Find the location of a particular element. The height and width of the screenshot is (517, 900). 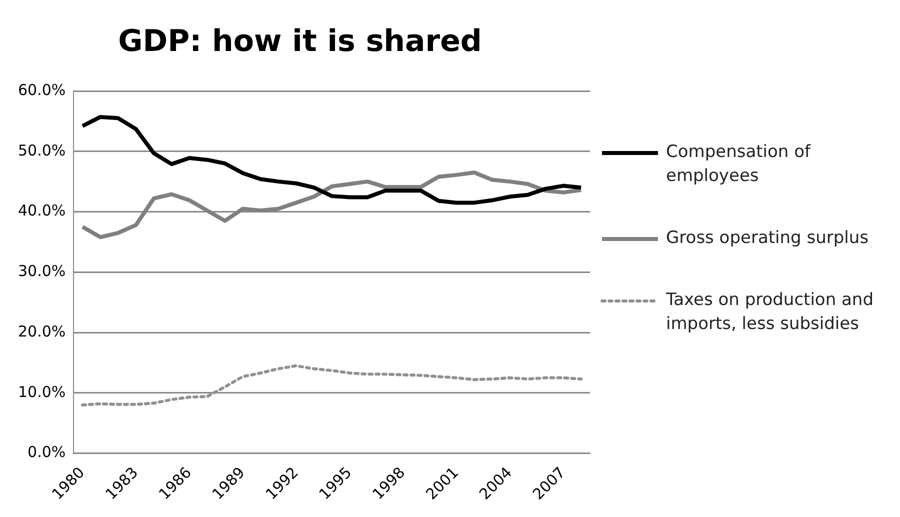

y-tick-label: 0.0% is located at coordinates (47, 452).